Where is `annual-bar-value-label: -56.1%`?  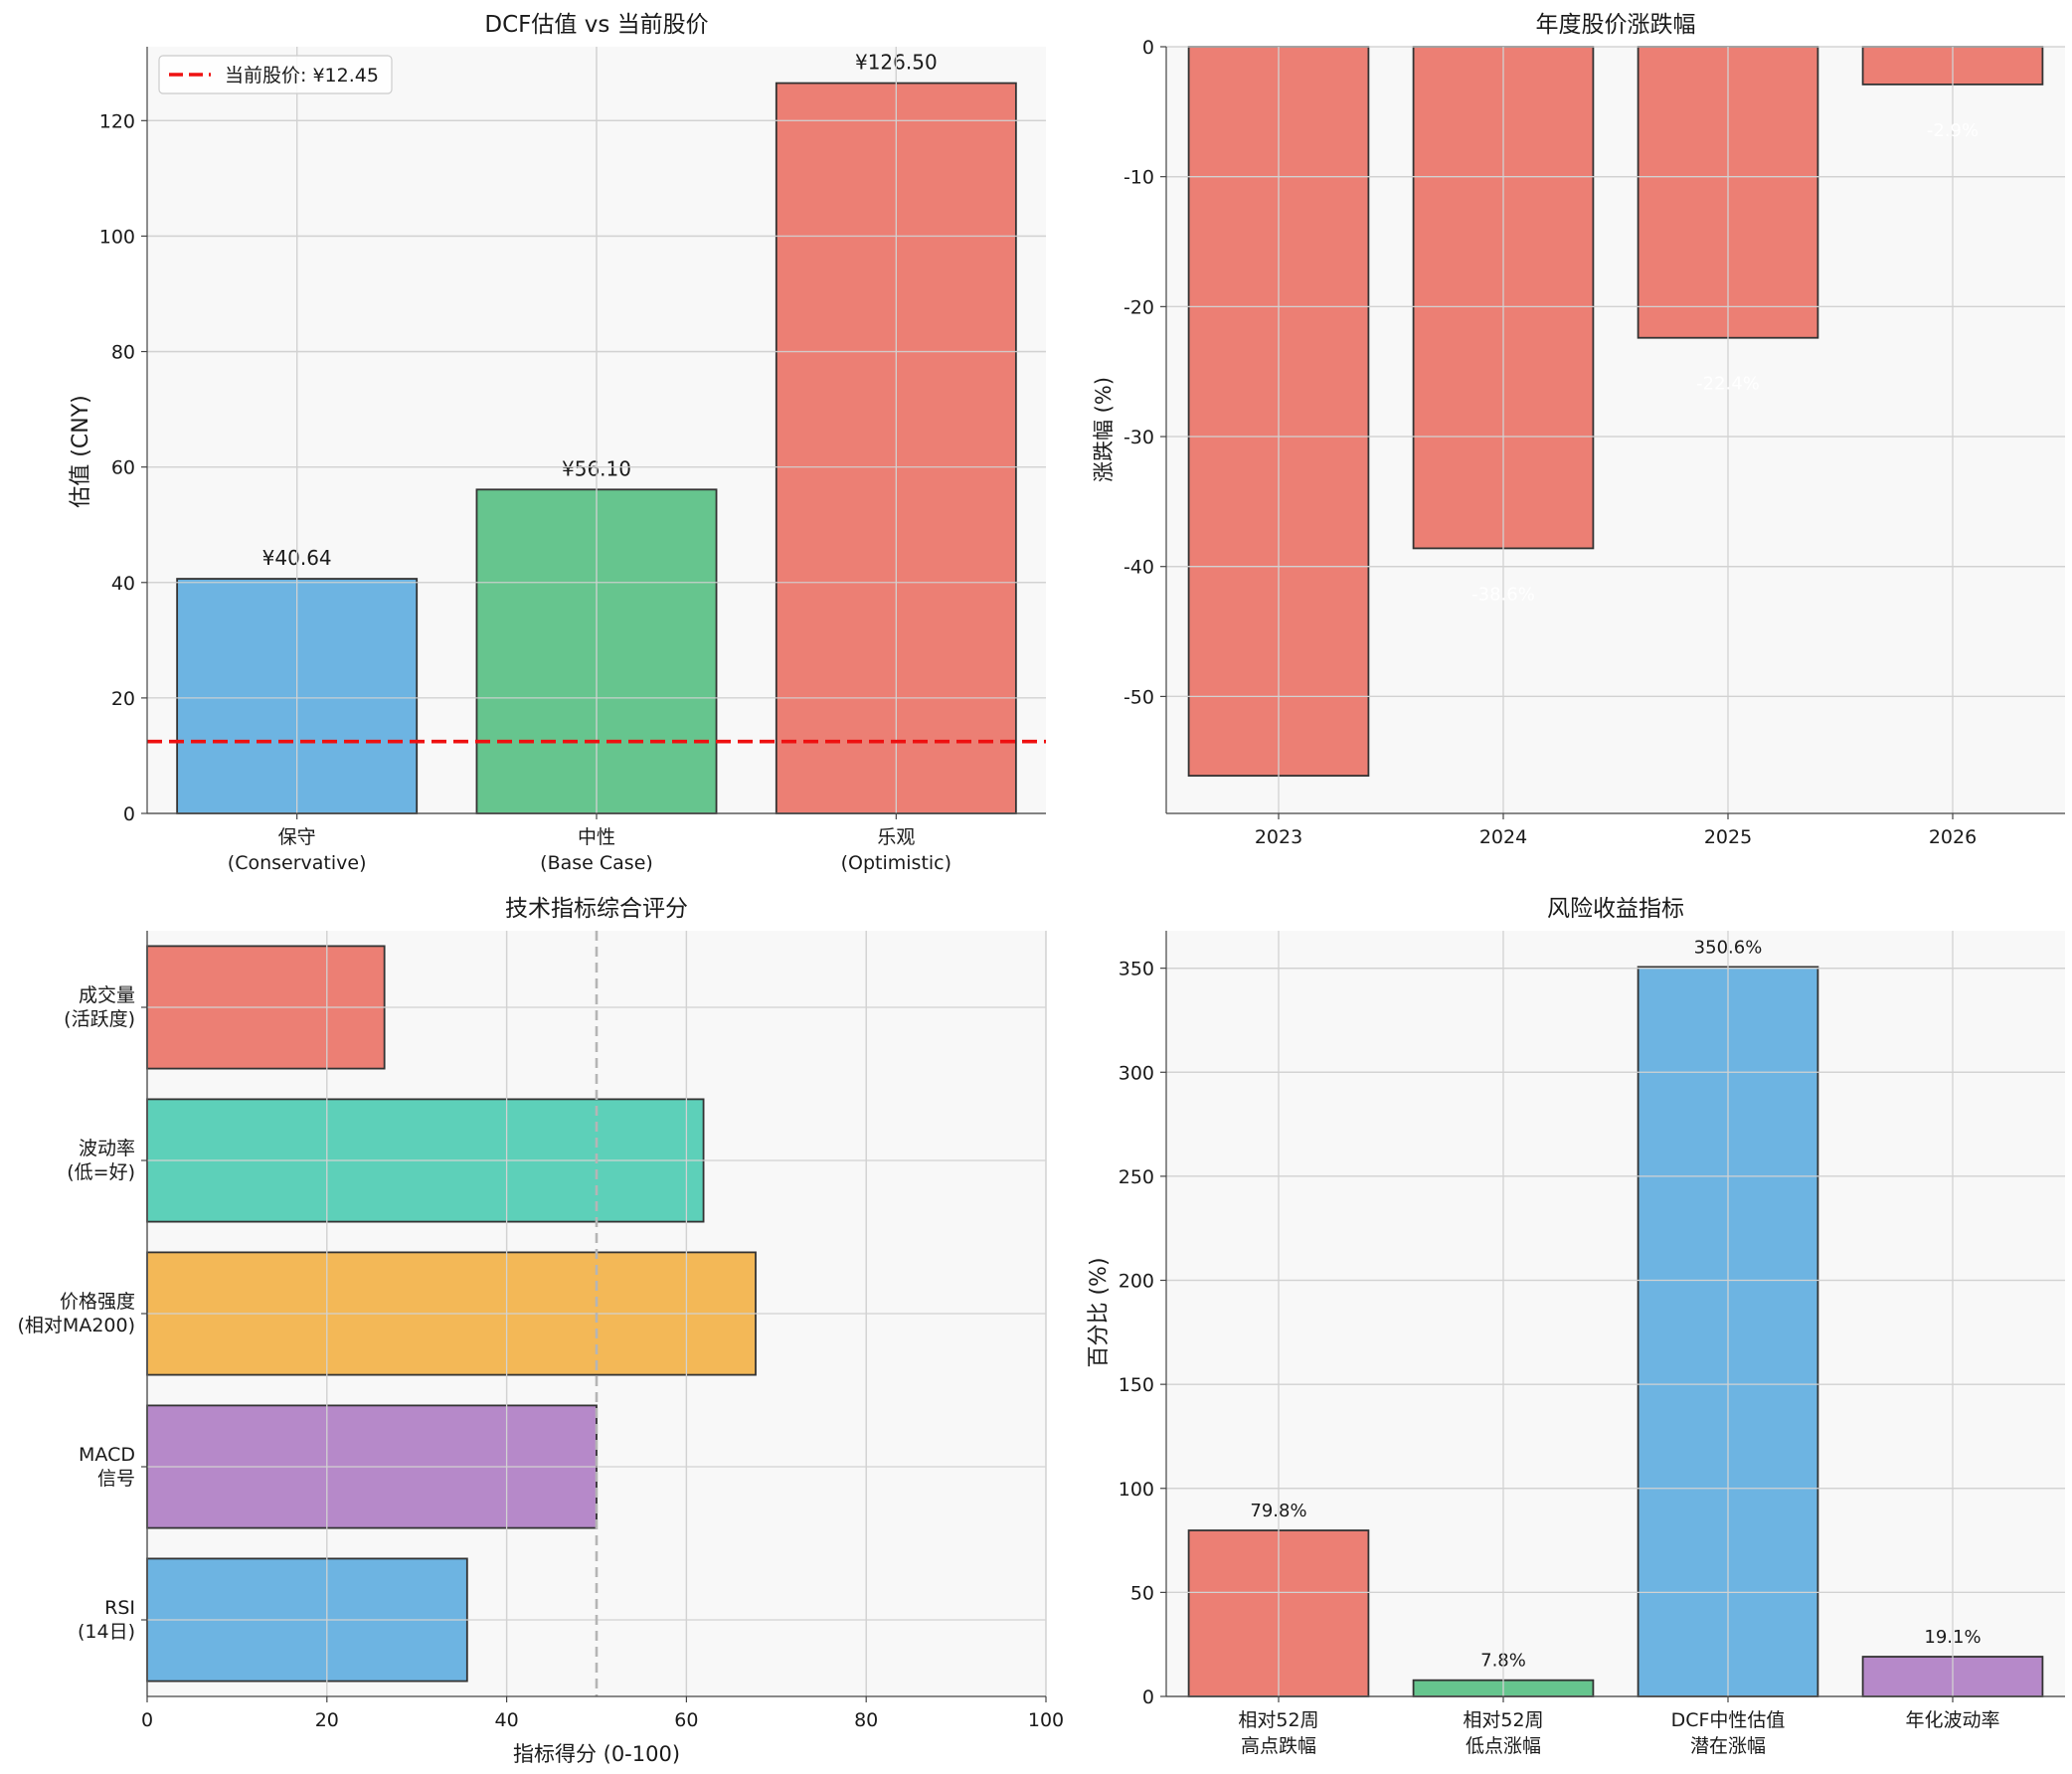
annual-bar-value-label: -56.1% is located at coordinates (1278, 821).